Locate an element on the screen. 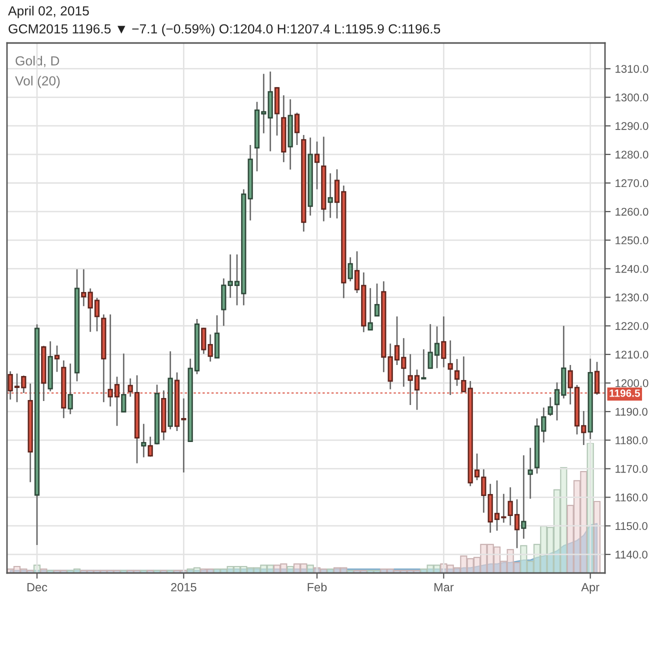 This screenshot has height=652, width=664. y-tick-label: 1160.0 is located at coordinates (632, 498).